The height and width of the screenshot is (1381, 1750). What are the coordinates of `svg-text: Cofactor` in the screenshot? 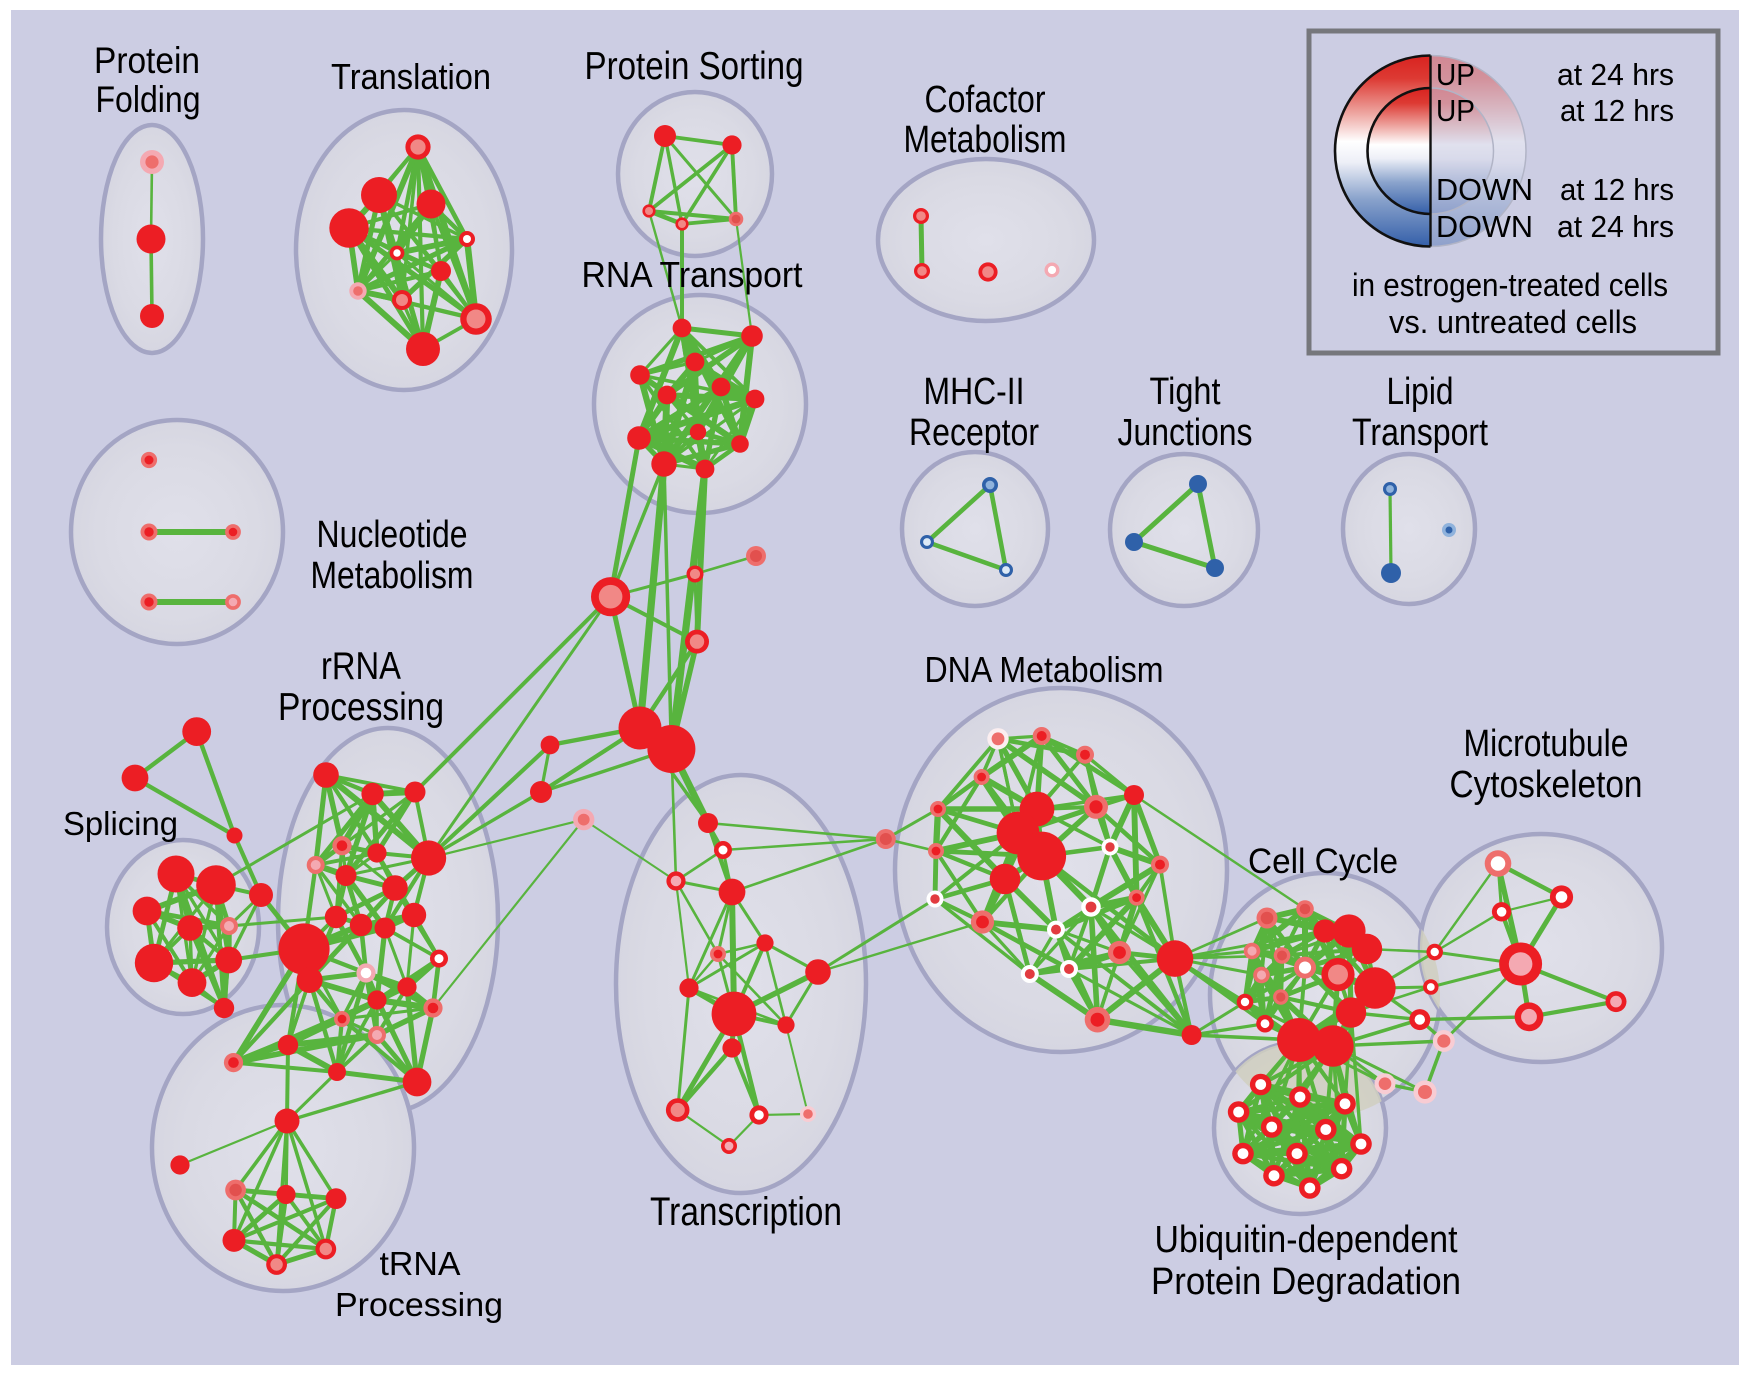 It's located at (985, 100).